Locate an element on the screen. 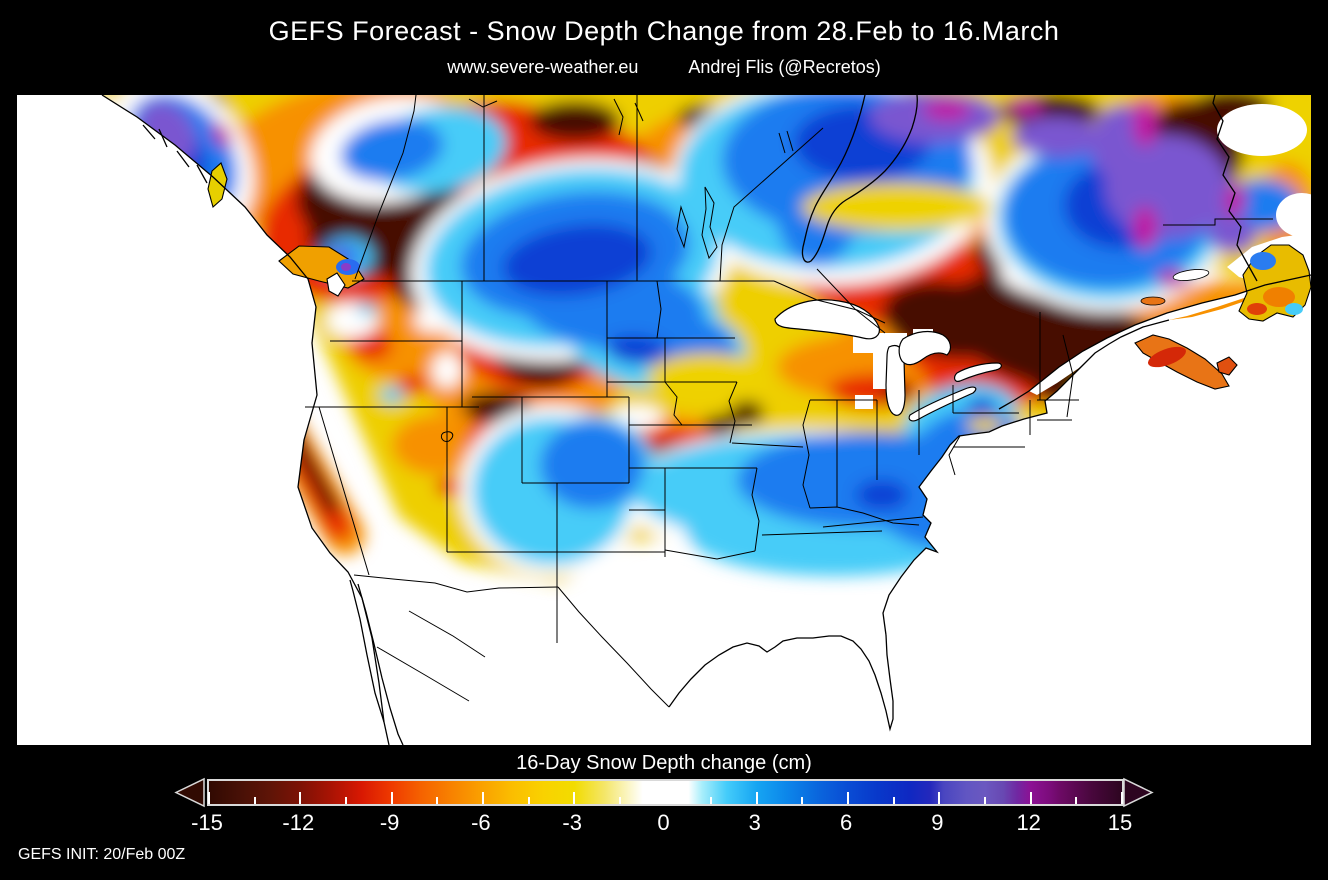 Image resolution: width=1328 pixels, height=880 pixels. colorbar-tick-label: 3 is located at coordinates (754, 822).